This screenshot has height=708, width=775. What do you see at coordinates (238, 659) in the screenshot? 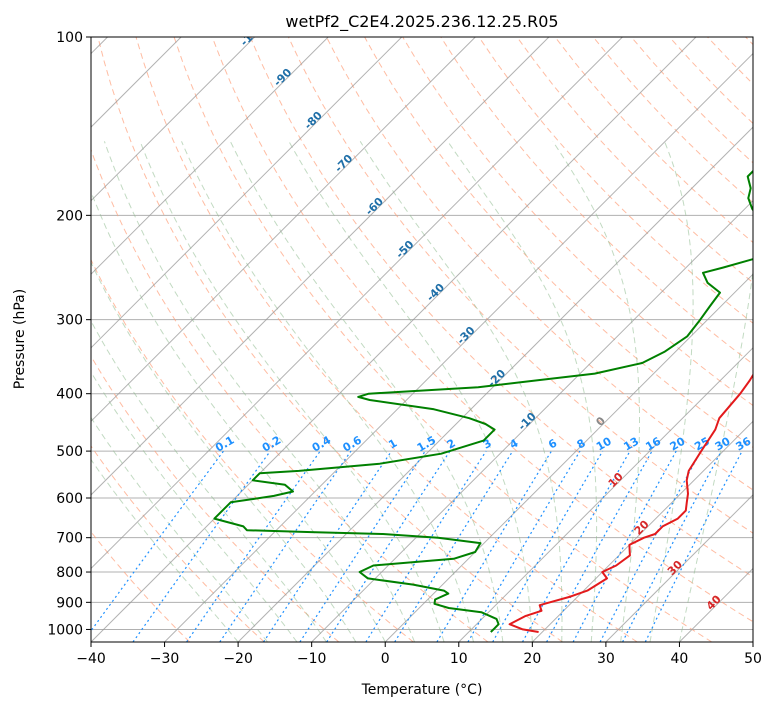
I see `x-tick-label: −20` at bounding box center [238, 659].